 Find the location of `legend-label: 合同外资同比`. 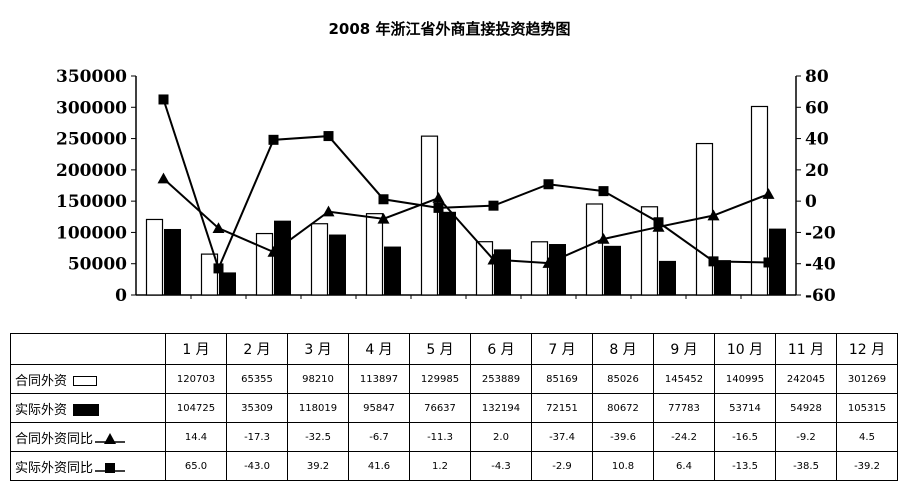

legend-label: 合同外资同比 is located at coordinates (54, 439).